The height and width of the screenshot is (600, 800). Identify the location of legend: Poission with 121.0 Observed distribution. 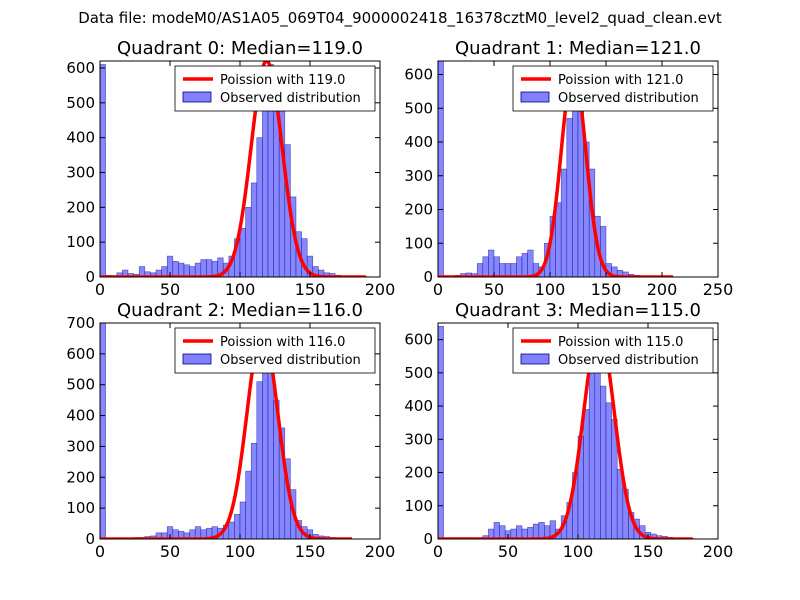
(613, 88).